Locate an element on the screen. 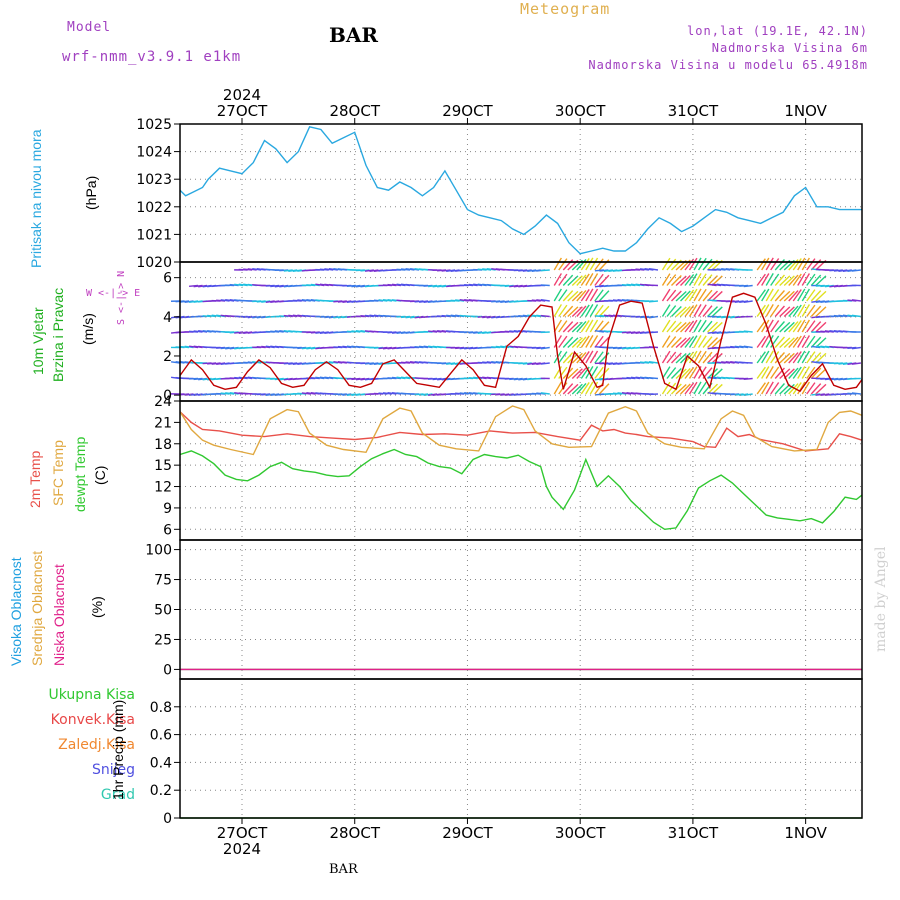 Image resolution: width=900 pixels, height=900 pixels. x-date-label-top: 29OCT is located at coordinates (467, 111).